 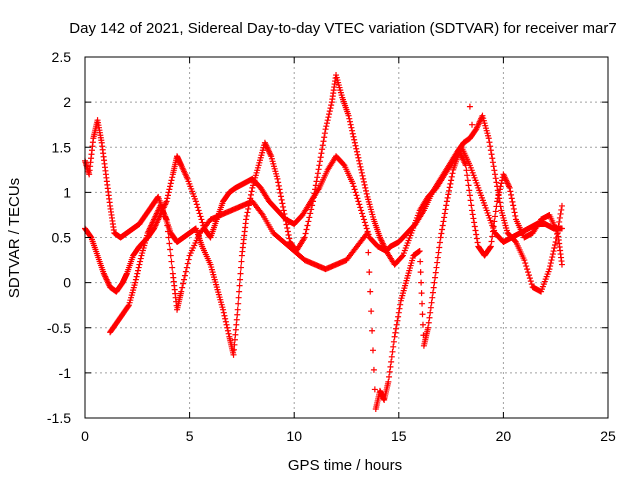 I want to click on y-axis-label: SDTVAR / TECUs, so click(x=14, y=238).